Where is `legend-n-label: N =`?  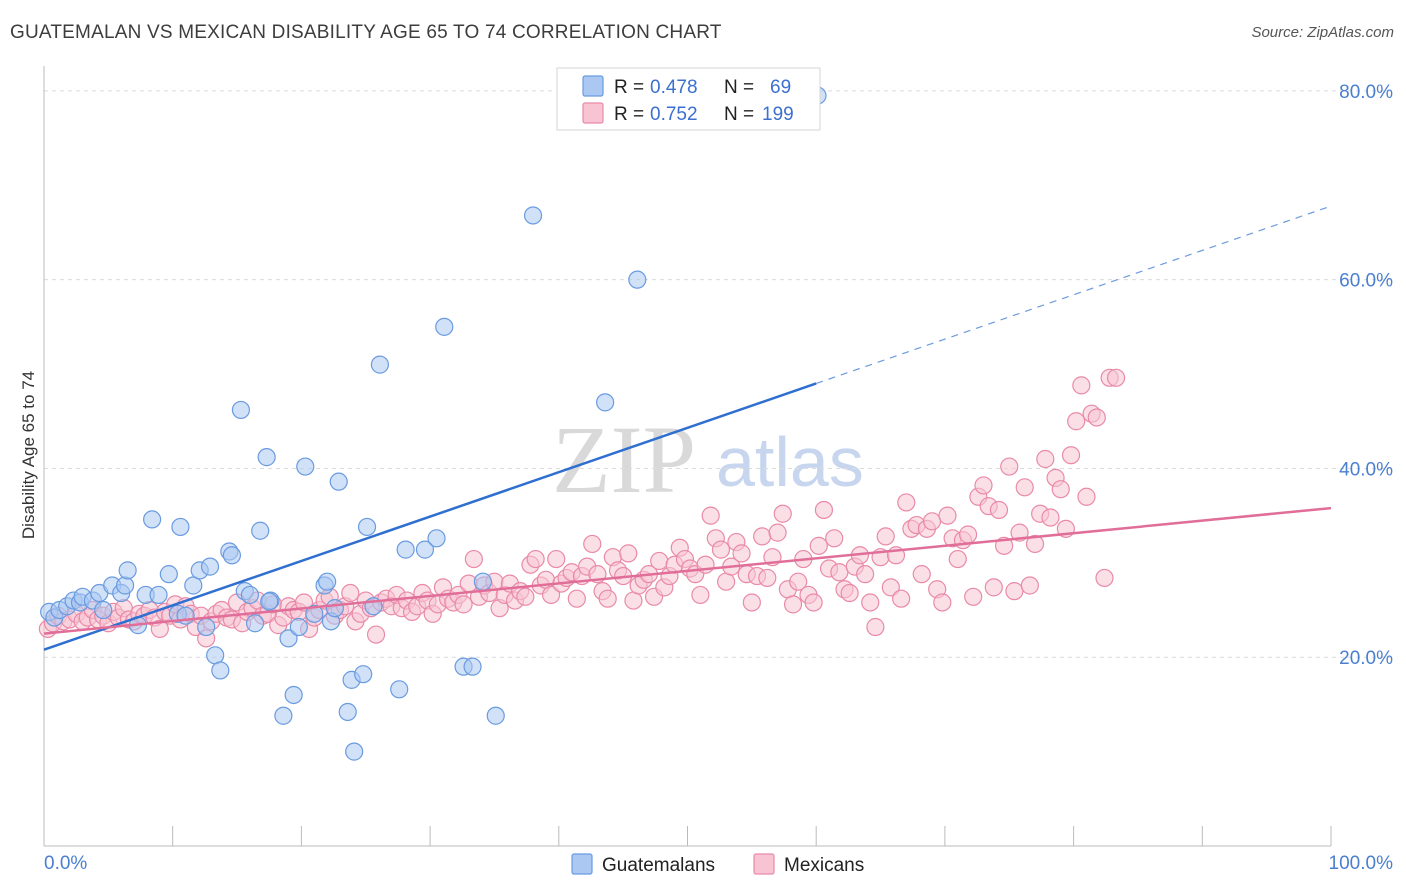 legend-n-label: N = is located at coordinates (739, 114).